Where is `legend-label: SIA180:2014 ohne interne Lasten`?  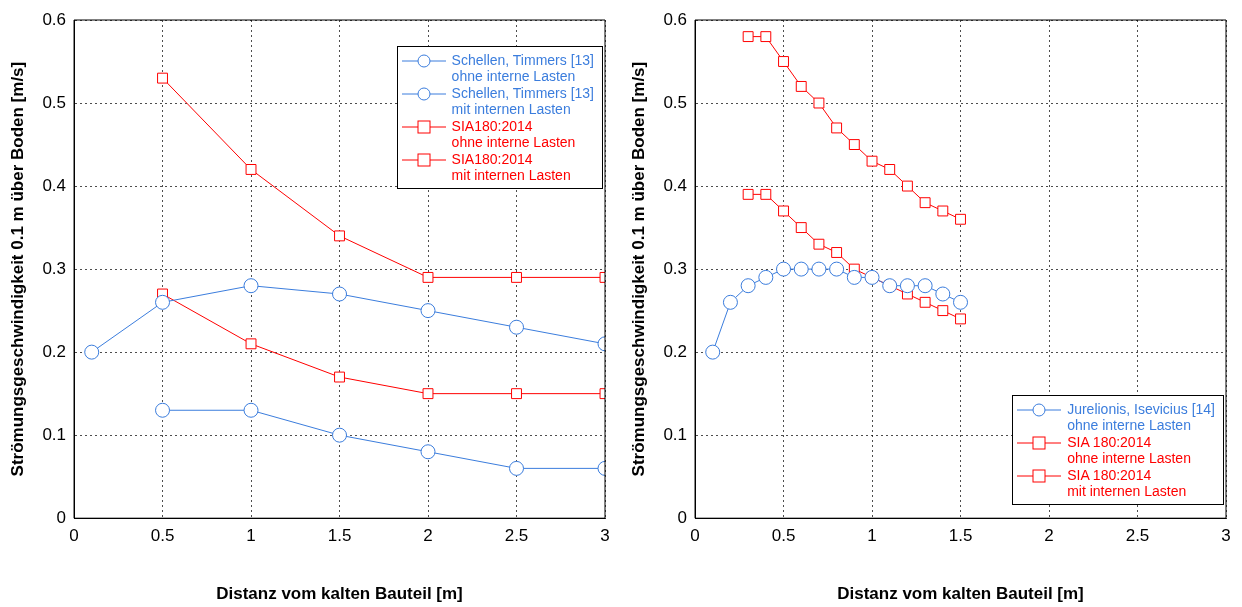 legend-label: SIA180:2014 ohne interne Lasten is located at coordinates (513, 134).